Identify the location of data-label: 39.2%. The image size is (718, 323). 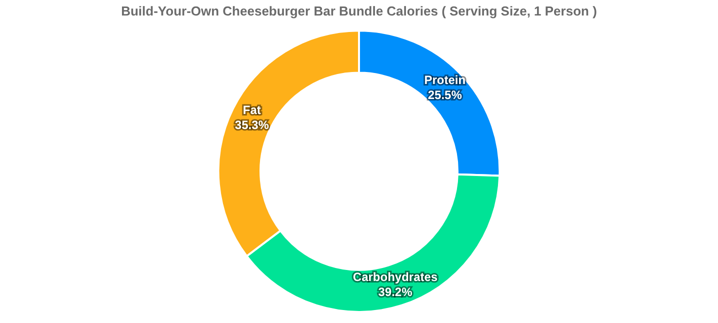
(395, 292).